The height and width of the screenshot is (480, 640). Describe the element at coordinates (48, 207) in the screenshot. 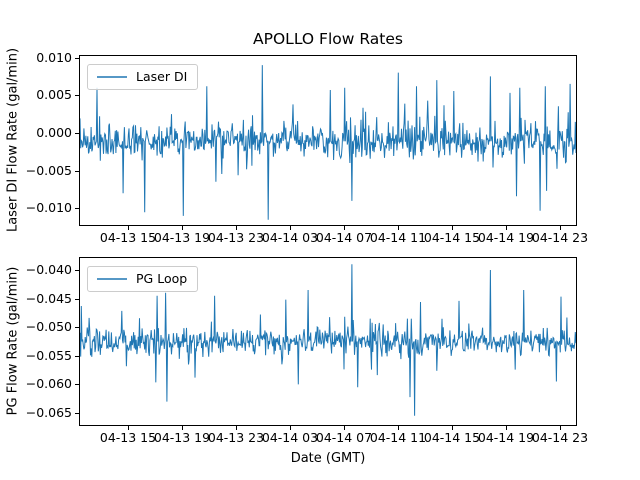

I see `y-tick-label: −0.010` at that location.